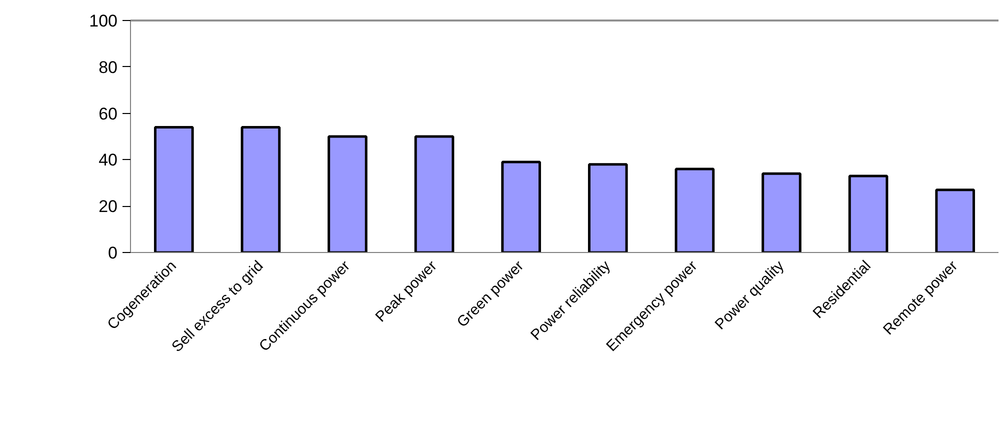 The image size is (1000, 422). I want to click on y-tick-label: 100, so click(103, 21).